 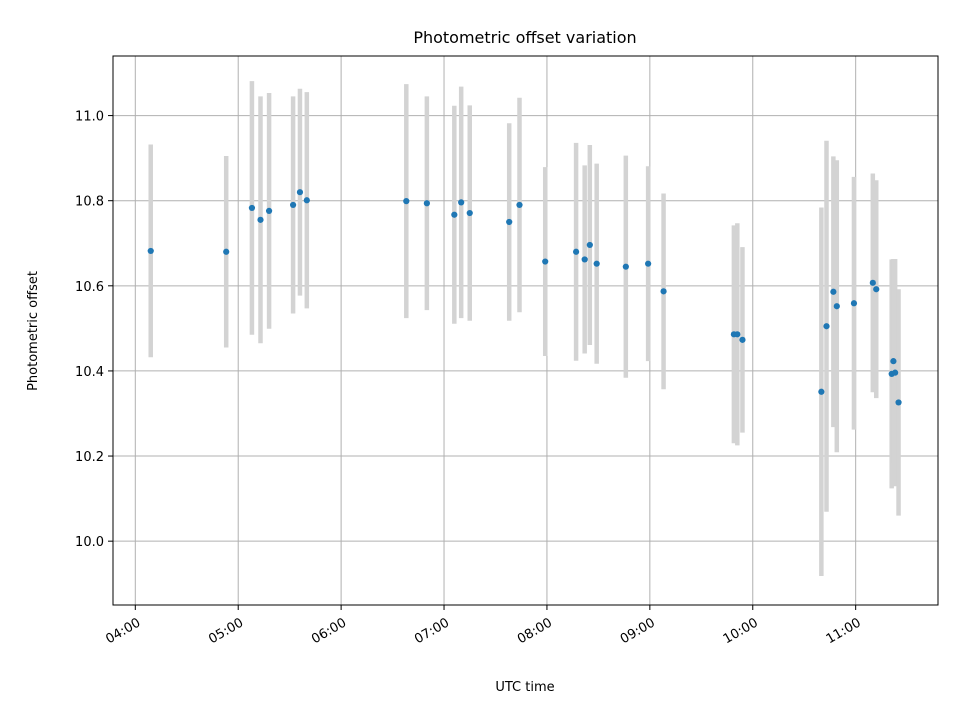 What do you see at coordinates (89, 457) in the screenshot?
I see `y-tick-label: 10.2` at bounding box center [89, 457].